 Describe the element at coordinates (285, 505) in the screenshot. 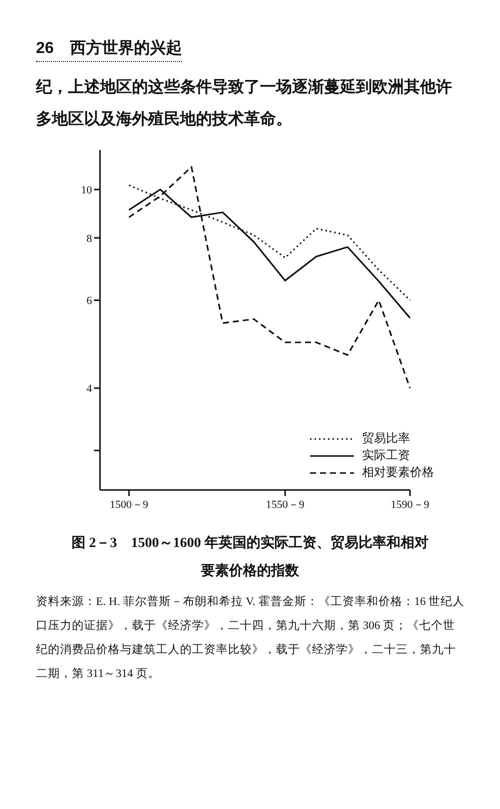

I see `x-tick-label: 1550－9` at that location.